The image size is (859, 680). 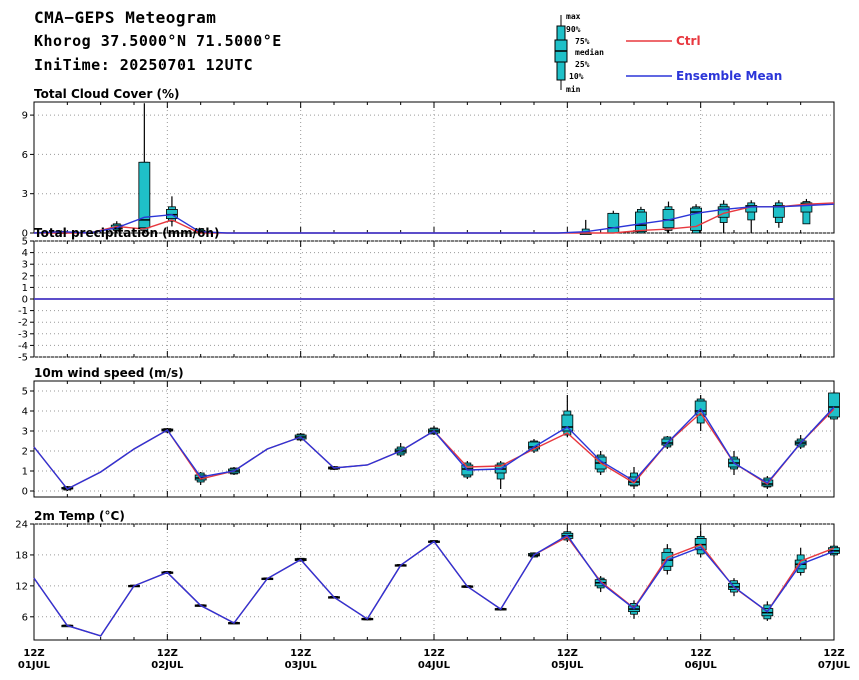 I want to click on init-time-label: IniTime: 20250701 12UTC, so click(x=144, y=65).